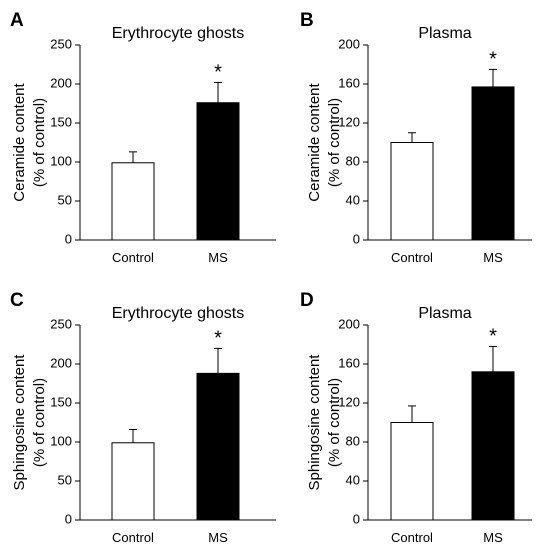 Image resolution: width=545 pixels, height=555 pixels. What do you see at coordinates (17, 300) in the screenshot?
I see `panel-letter: C` at bounding box center [17, 300].